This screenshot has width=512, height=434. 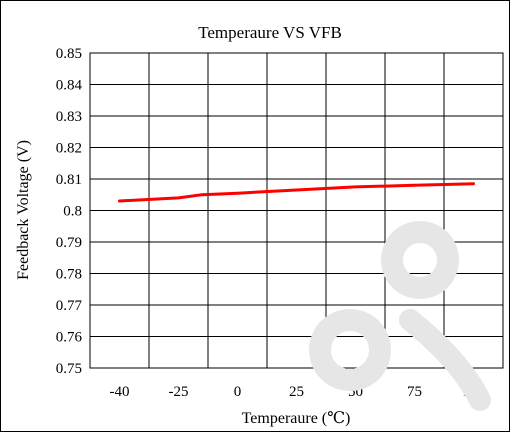 I want to click on y-tick-label: 0.84, so click(x=69, y=86).